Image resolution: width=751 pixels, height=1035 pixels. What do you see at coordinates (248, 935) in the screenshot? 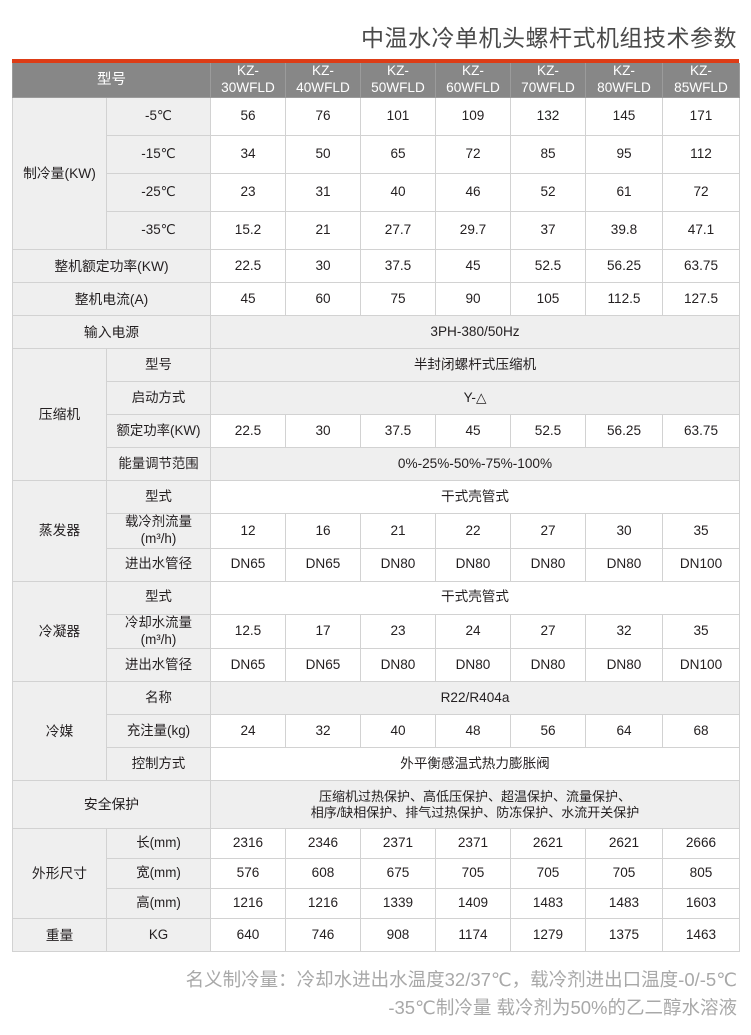
I see `cell-weight-0: 640` at bounding box center [248, 935].